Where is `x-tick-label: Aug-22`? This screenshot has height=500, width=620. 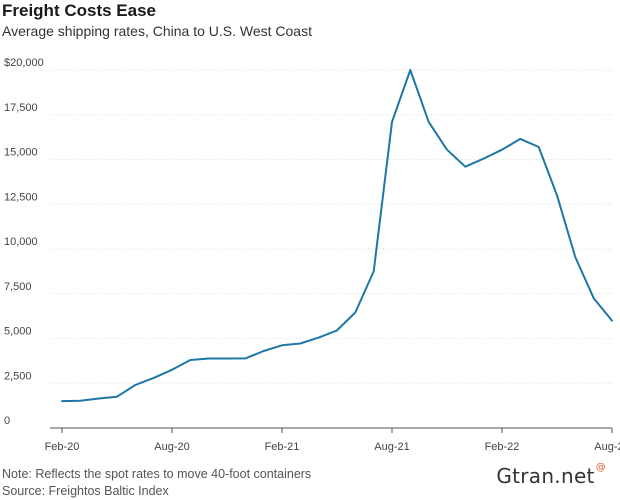
x-tick-label: Aug-22 is located at coordinates (607, 447).